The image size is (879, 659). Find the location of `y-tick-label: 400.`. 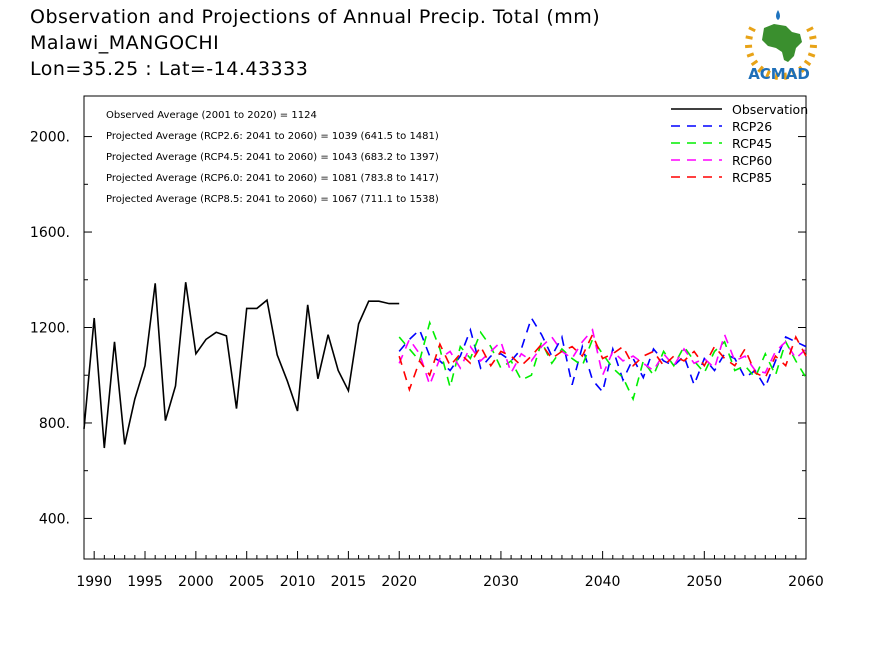

y-tick-label: 400. is located at coordinates (54, 519).